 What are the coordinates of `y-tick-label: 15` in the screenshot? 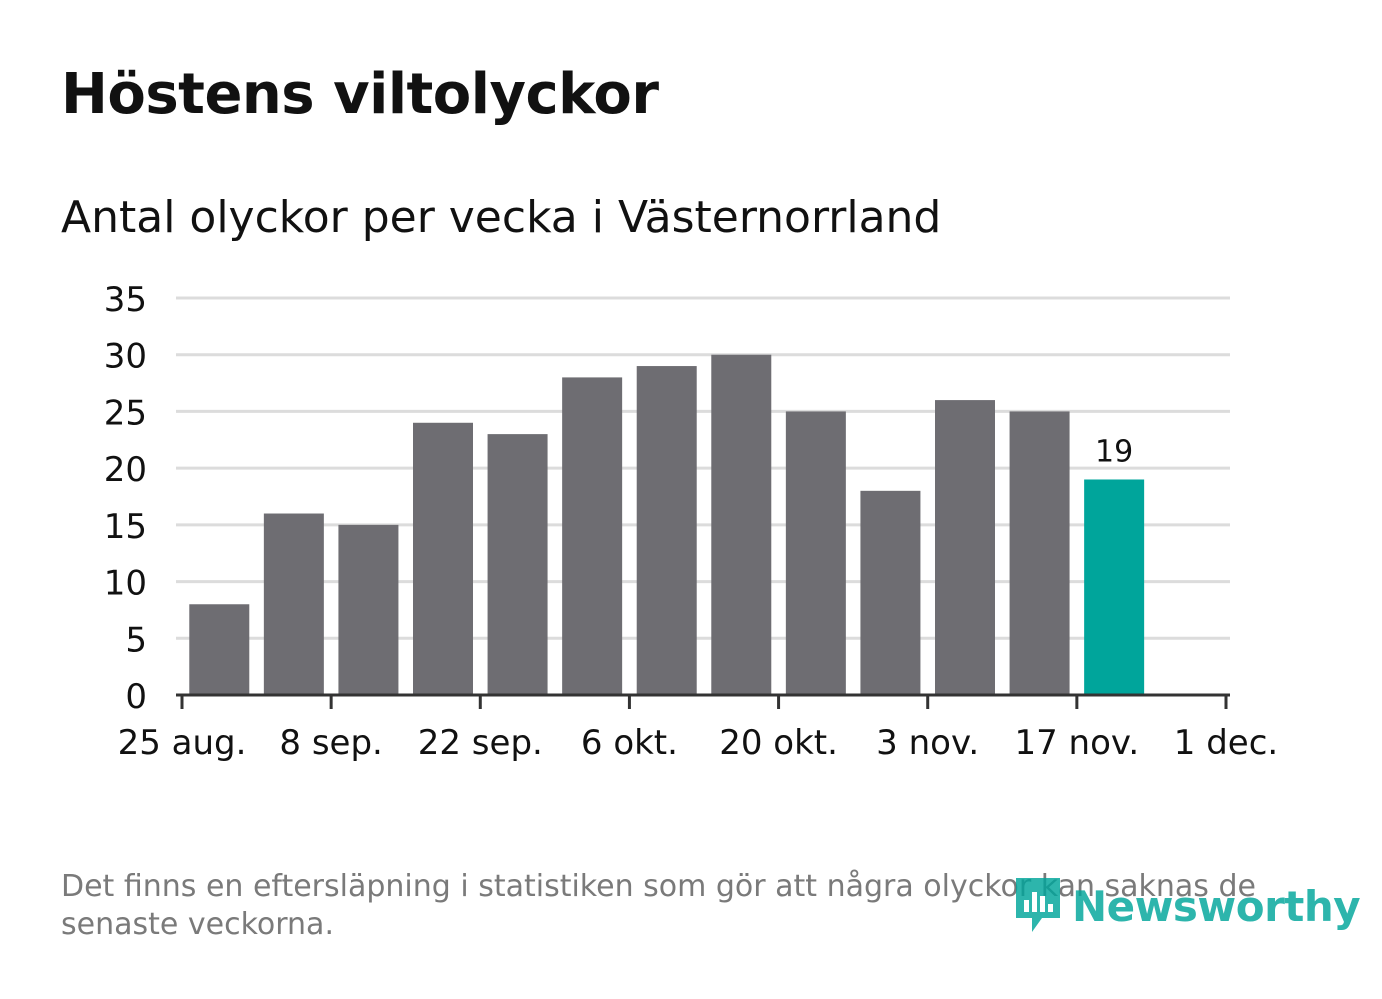 It's located at (125, 527).